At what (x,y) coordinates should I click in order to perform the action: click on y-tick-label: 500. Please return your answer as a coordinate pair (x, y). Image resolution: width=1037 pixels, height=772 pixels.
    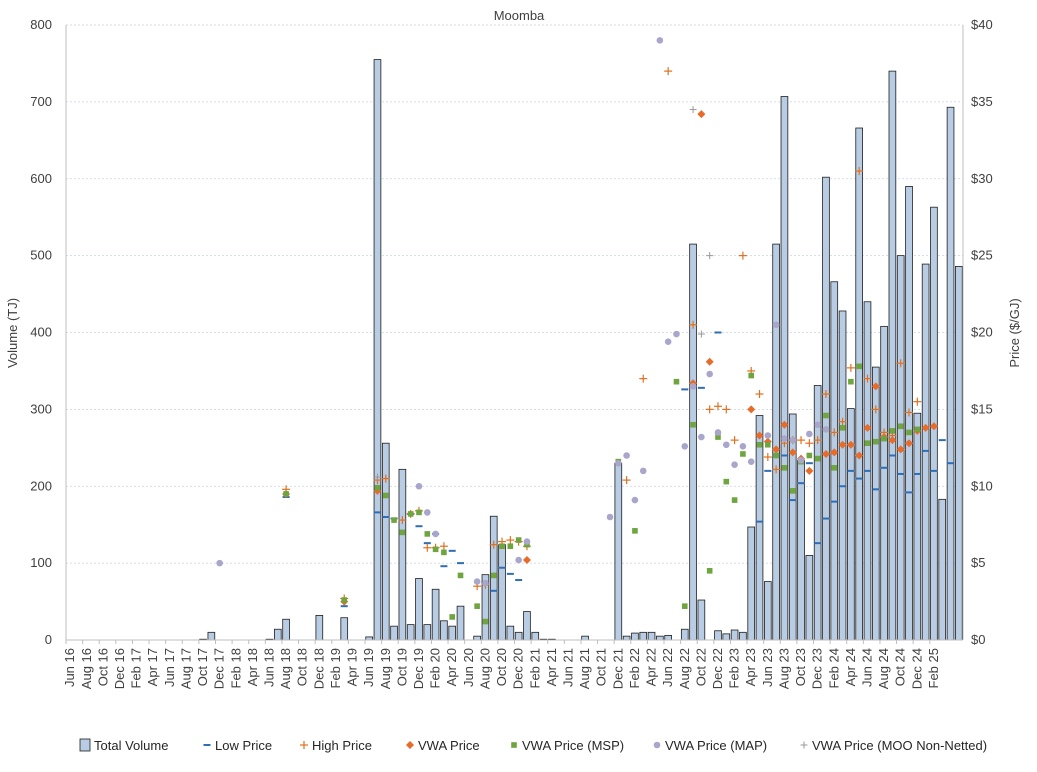
    Looking at the image, I should click on (41, 255).